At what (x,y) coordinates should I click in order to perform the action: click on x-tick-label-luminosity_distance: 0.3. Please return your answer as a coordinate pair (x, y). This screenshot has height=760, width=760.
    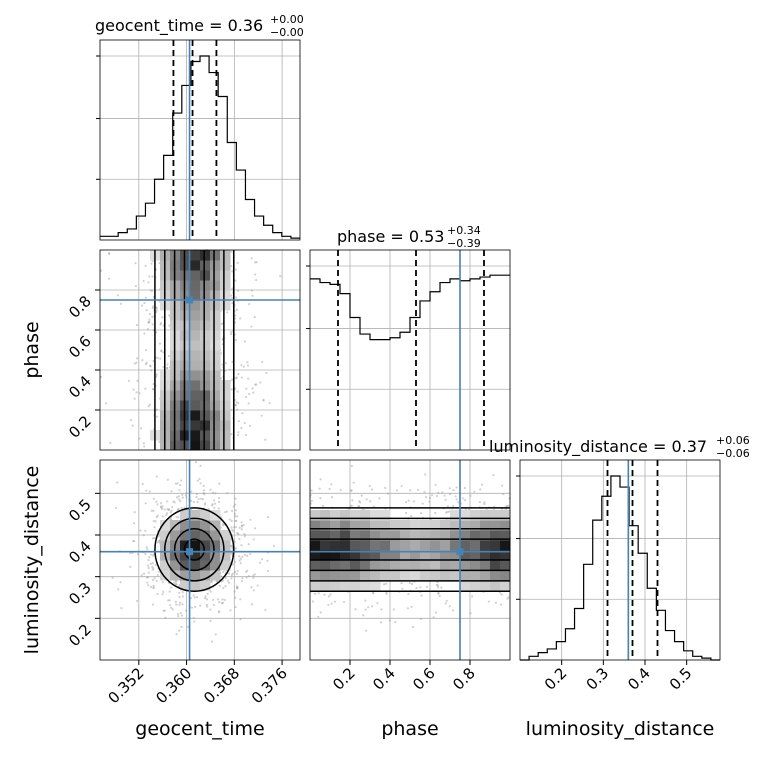
    Looking at the image, I should click on (598, 679).